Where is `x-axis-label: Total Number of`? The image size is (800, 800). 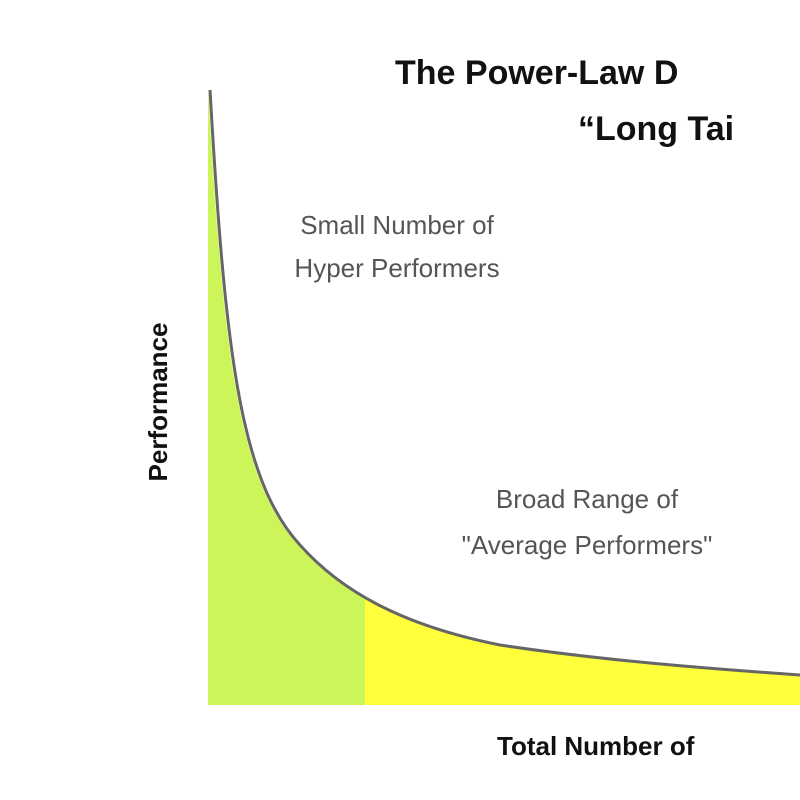
x-axis-label: Total Number of is located at coordinates (596, 746).